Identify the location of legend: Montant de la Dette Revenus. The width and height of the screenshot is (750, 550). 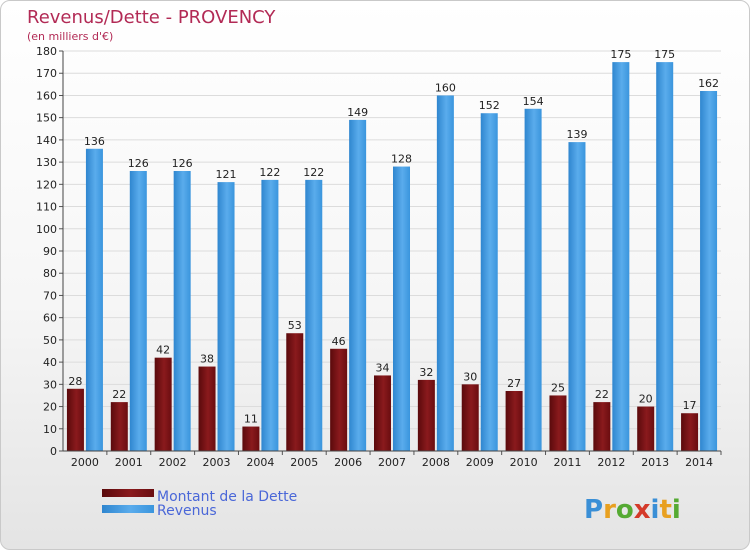
(199, 504).